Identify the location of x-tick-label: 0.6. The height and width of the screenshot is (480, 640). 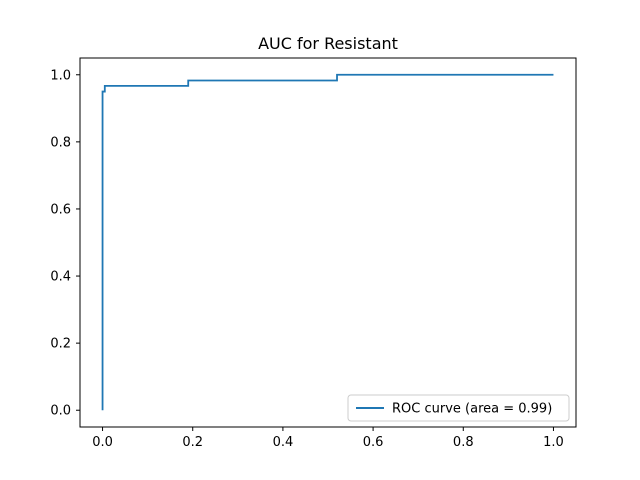
(373, 442).